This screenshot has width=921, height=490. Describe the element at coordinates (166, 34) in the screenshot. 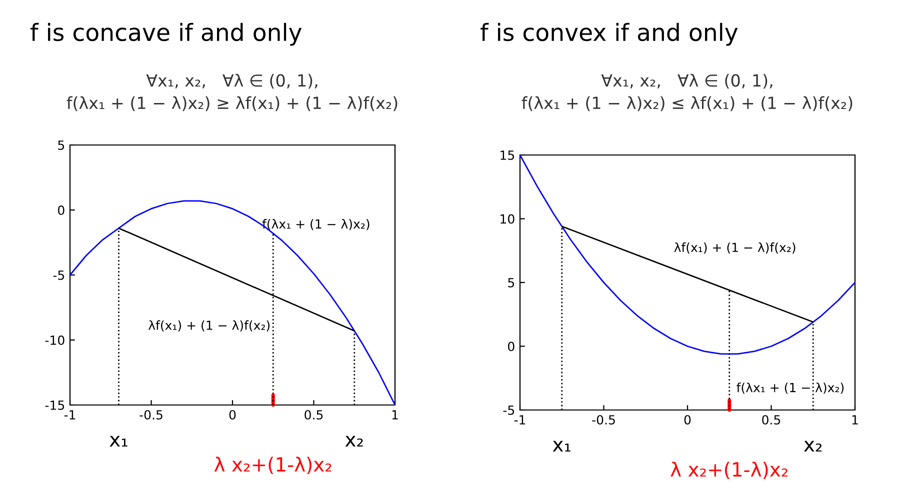

I see `chart-title: f is concave if and only` at that location.